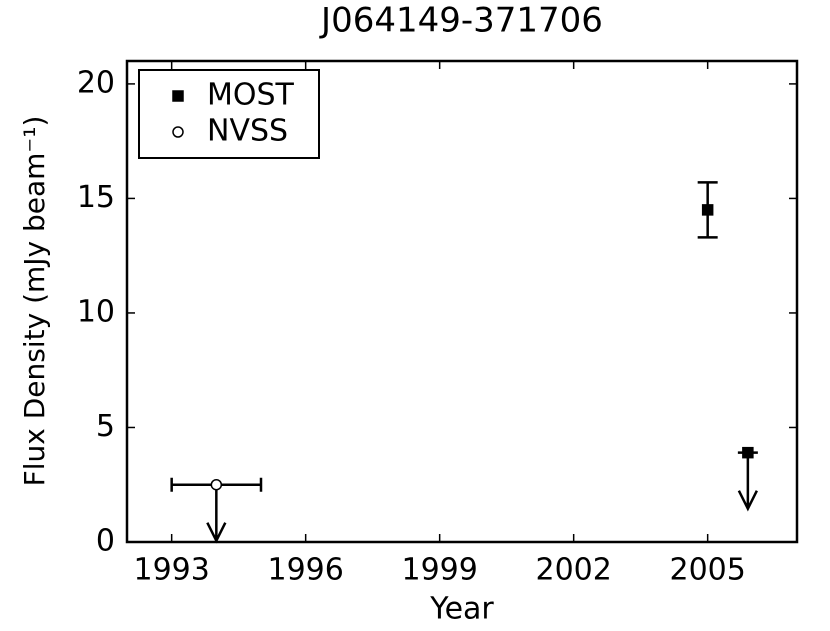 This screenshot has width=830, height=631. I want to click on x-tick-label: 1996, so click(305, 570).